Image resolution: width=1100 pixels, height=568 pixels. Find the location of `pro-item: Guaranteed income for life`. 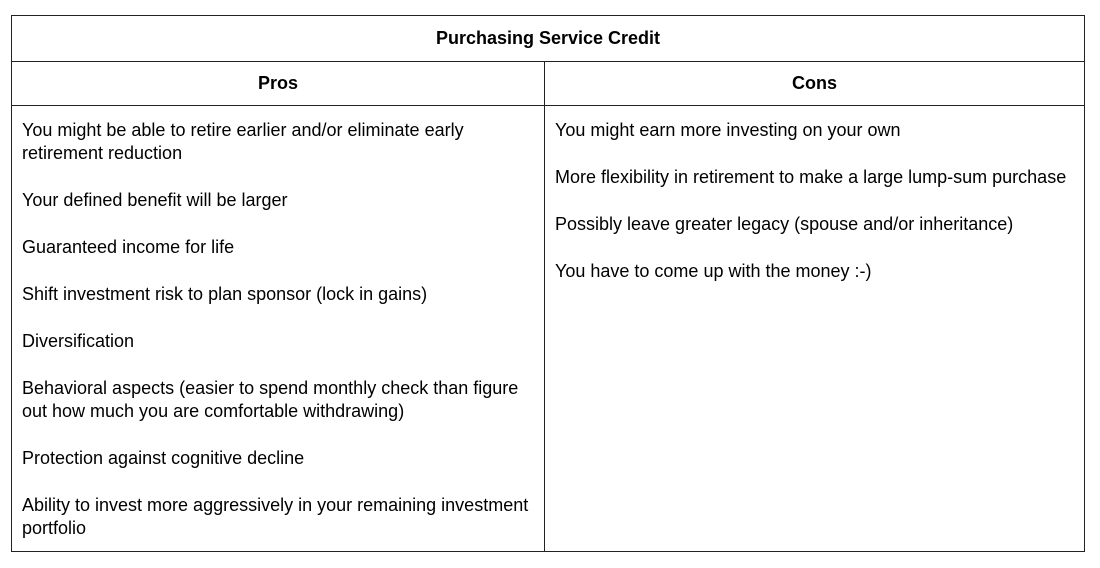

pro-item: Guaranteed income for life is located at coordinates (128, 247).